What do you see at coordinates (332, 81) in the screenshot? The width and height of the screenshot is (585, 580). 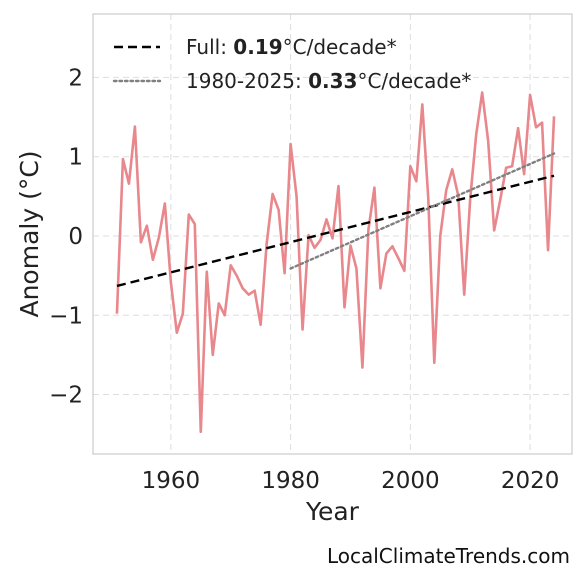 I see `legend-value: 0.33` at bounding box center [332, 81].